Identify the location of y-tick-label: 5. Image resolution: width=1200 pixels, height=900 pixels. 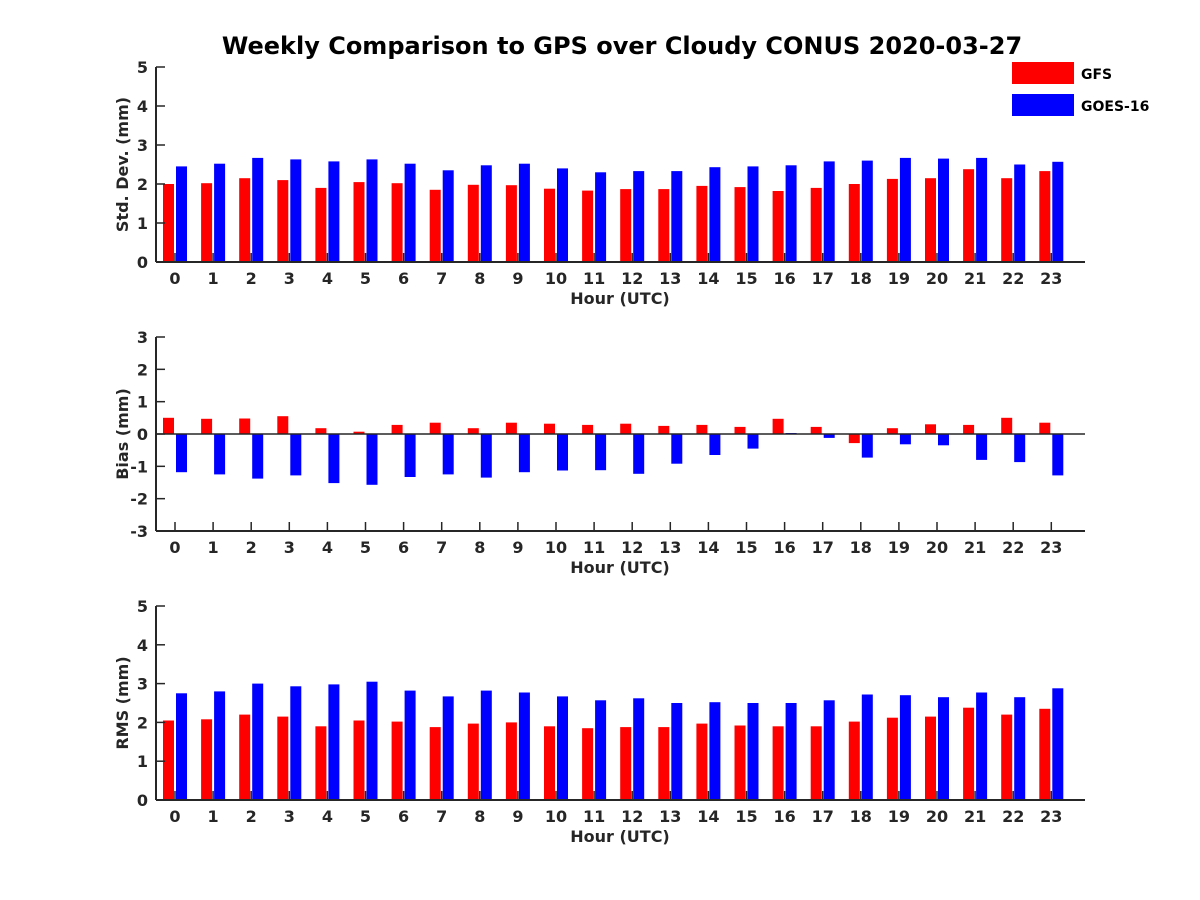
(142, 606).